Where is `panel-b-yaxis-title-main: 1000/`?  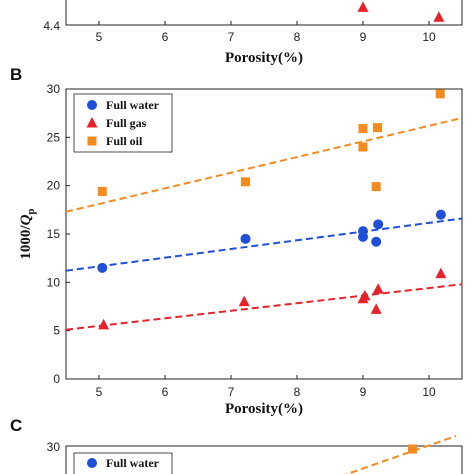 panel-b-yaxis-title-main: 1000/ is located at coordinates (26, 242).